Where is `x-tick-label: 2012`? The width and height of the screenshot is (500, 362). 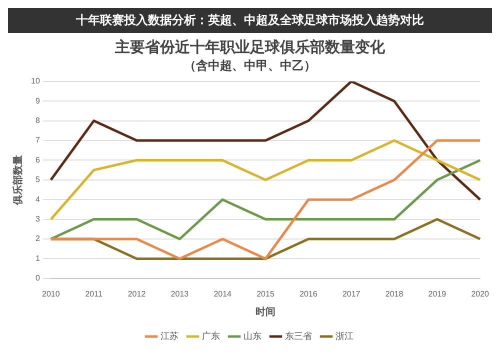
x-tick-label: 2012 is located at coordinates (137, 293).